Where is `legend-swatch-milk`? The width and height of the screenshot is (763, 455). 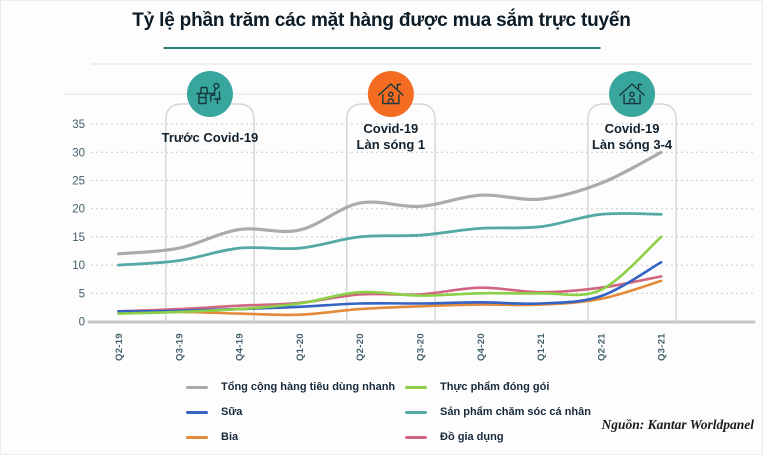
legend-swatch-milk is located at coordinates (197, 412).